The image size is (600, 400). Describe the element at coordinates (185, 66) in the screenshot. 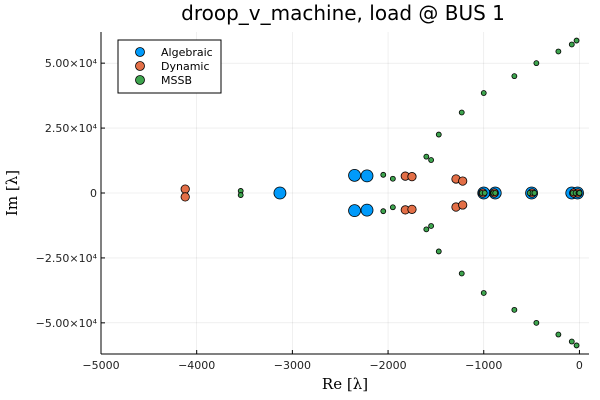

I see `legend-label: Dynamic` at that location.